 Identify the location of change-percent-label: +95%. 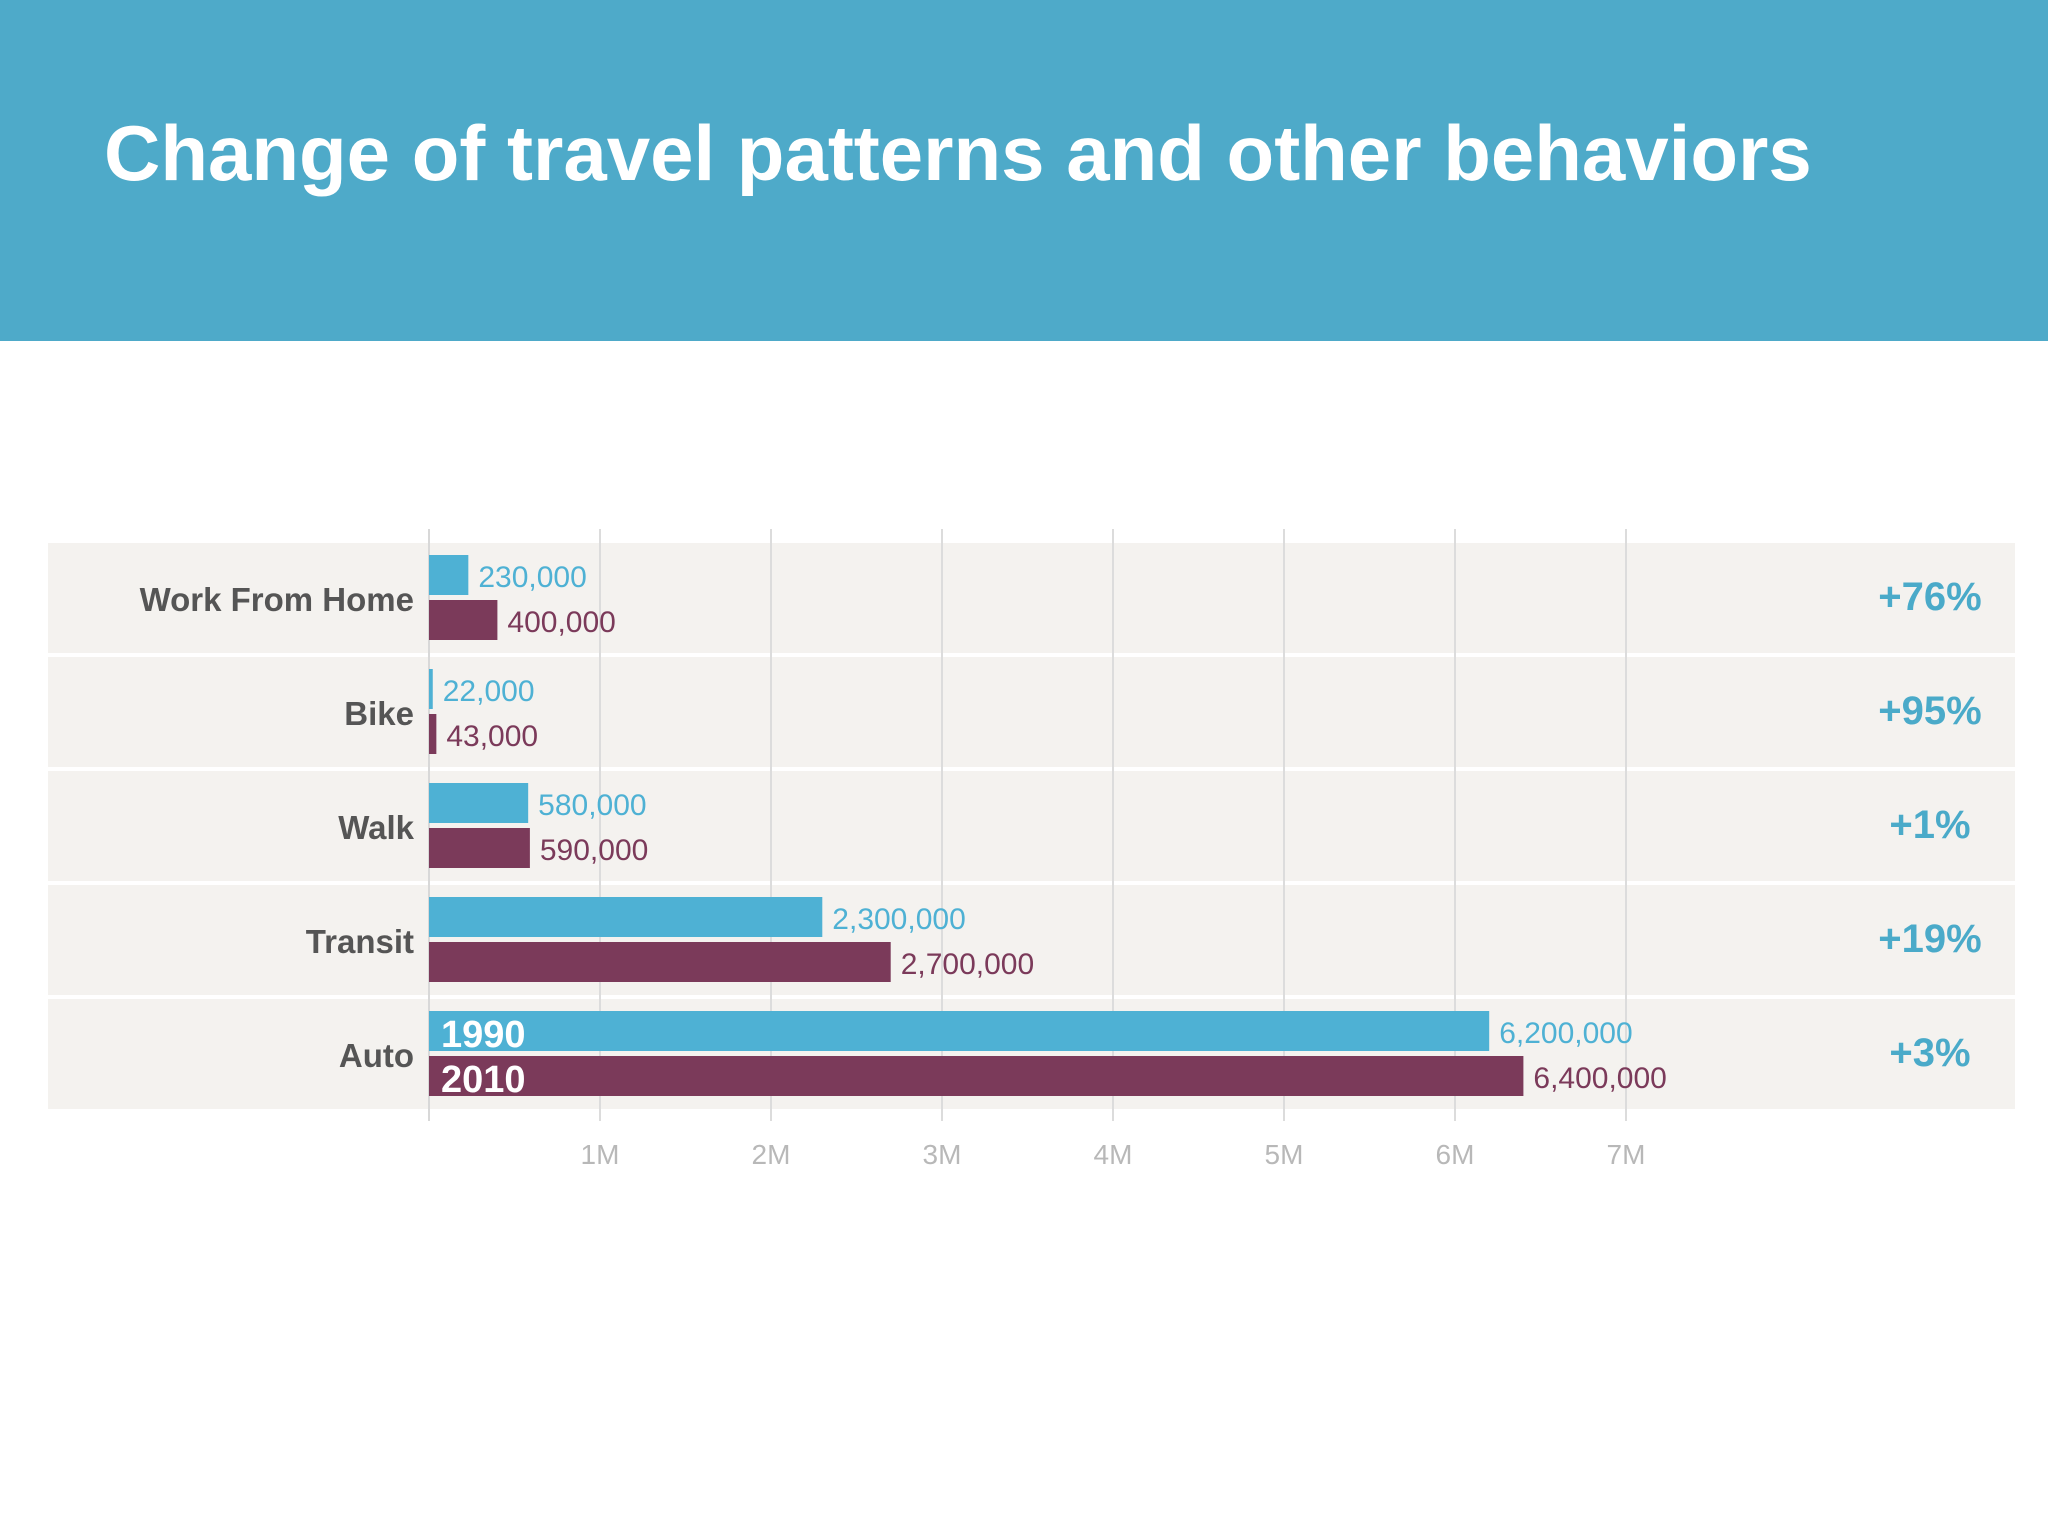
(1929, 711).